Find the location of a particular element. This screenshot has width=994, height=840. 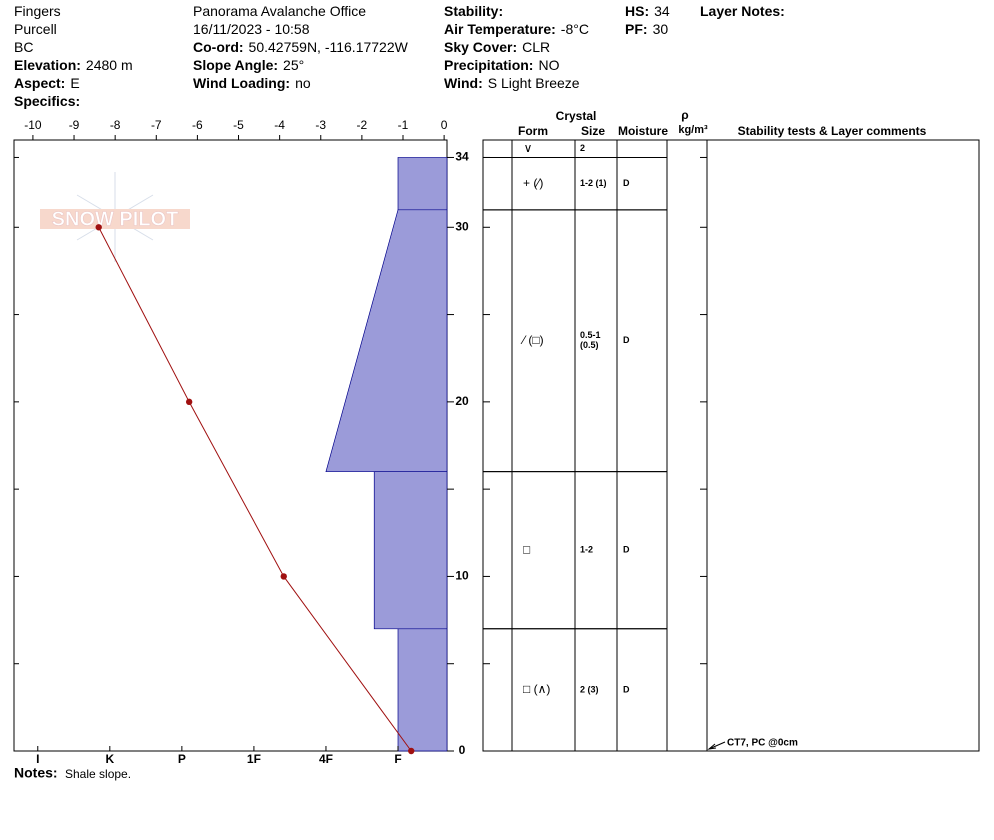

field-label: Co-ord: is located at coordinates (218, 47).